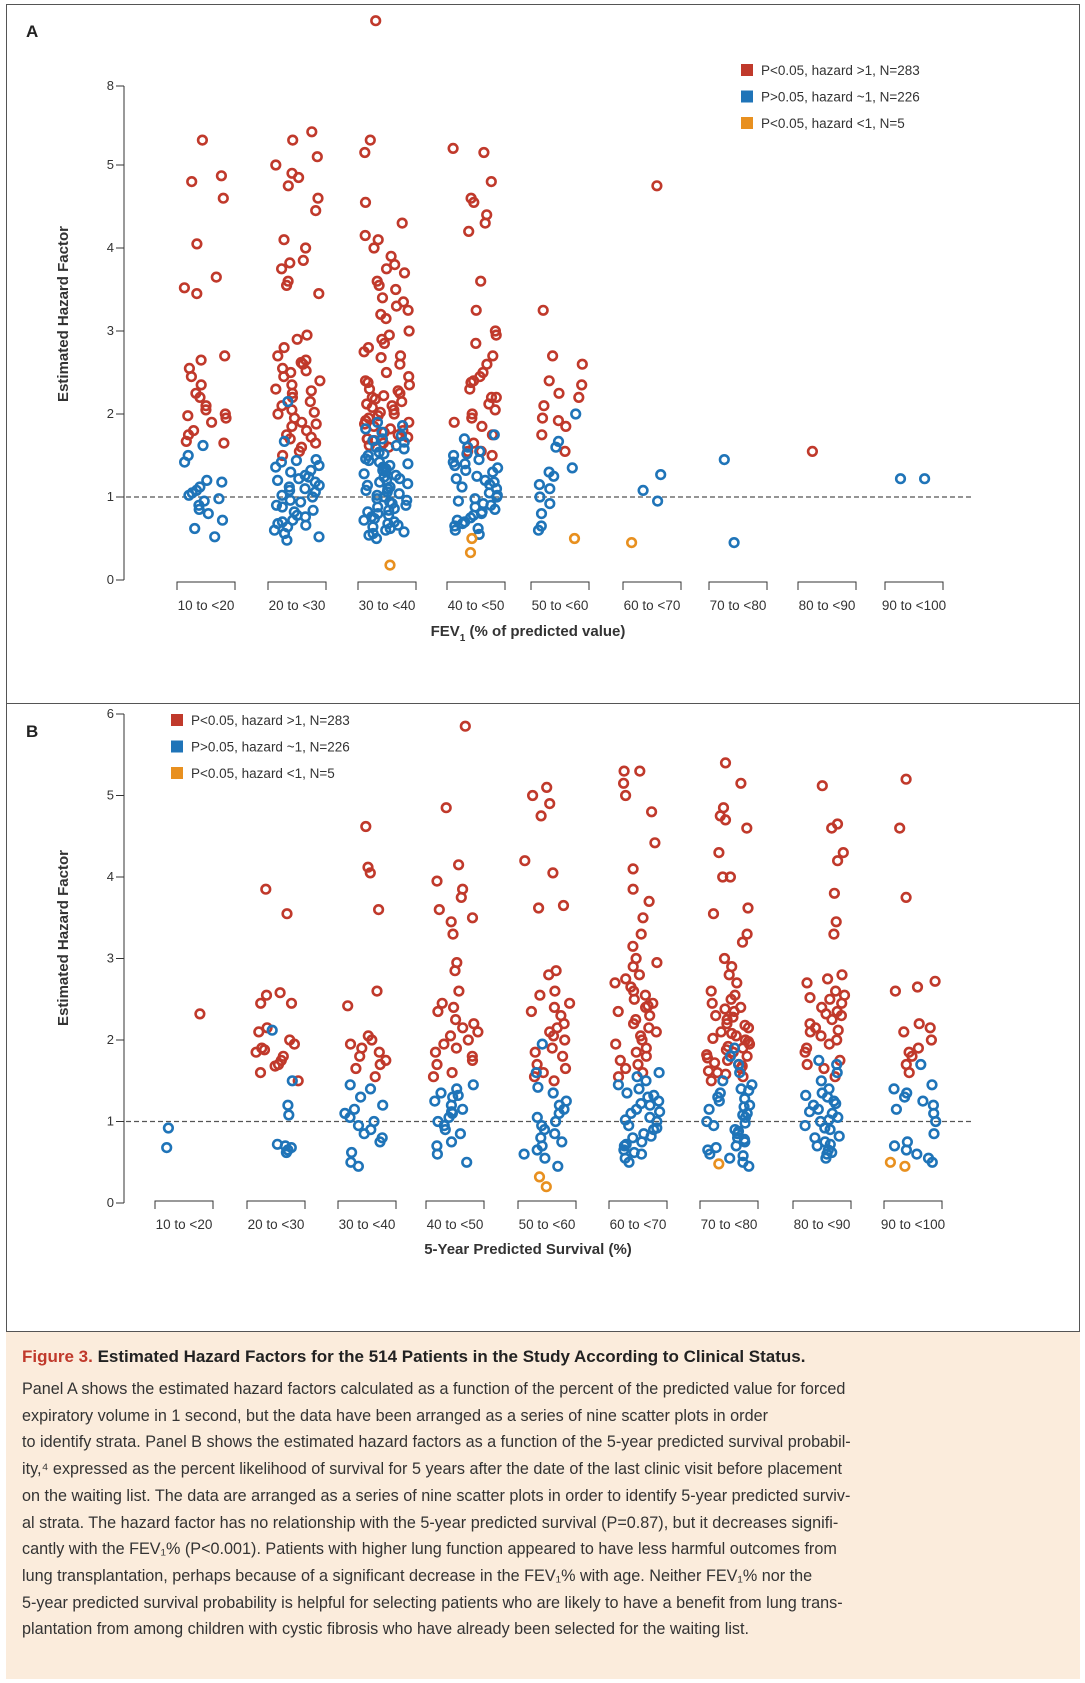 This screenshot has width=1085, height=1683. I want to click on x-category-label: 90 to <100, so click(913, 1224).